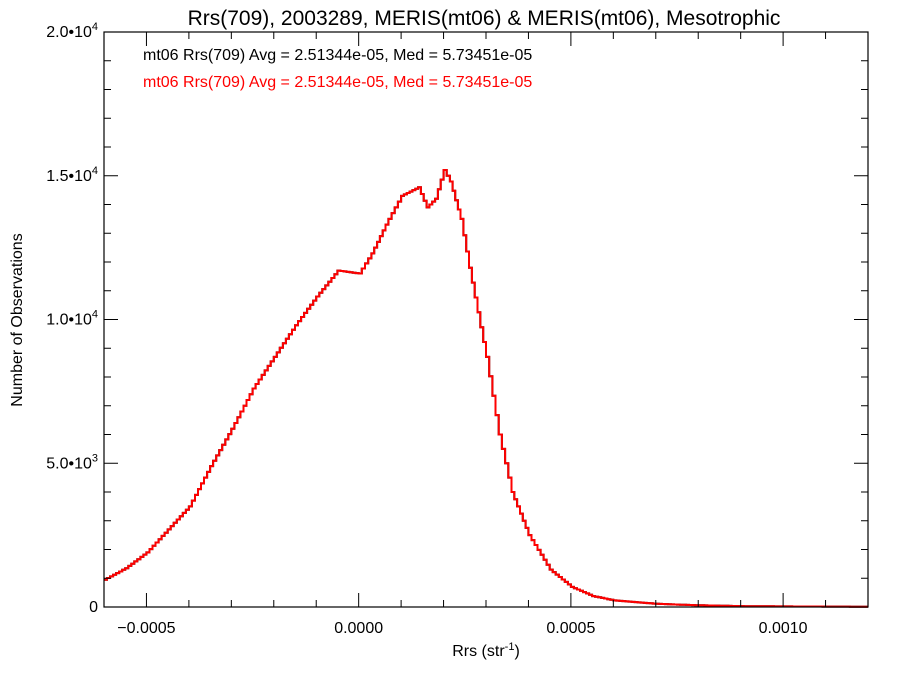  What do you see at coordinates (570, 628) in the screenshot?
I see `x-tick-label: 0.0005` at bounding box center [570, 628].